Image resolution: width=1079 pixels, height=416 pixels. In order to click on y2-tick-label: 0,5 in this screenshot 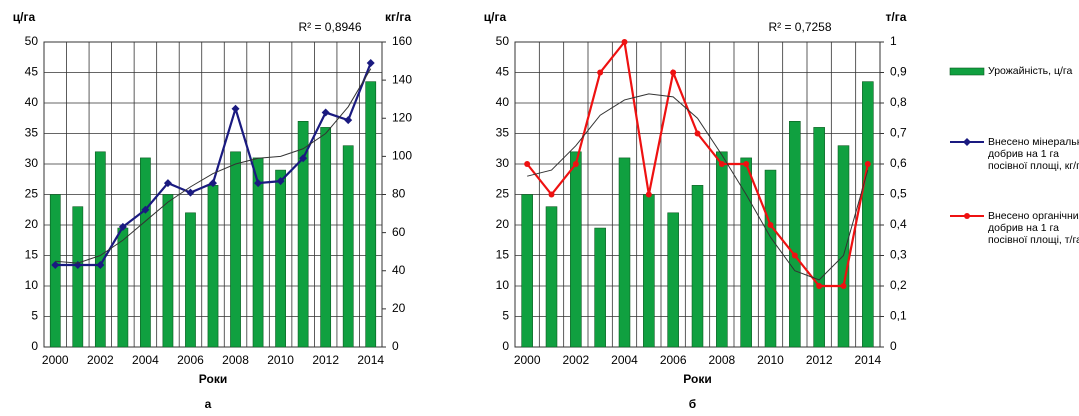, I will do `click(898, 194)`.